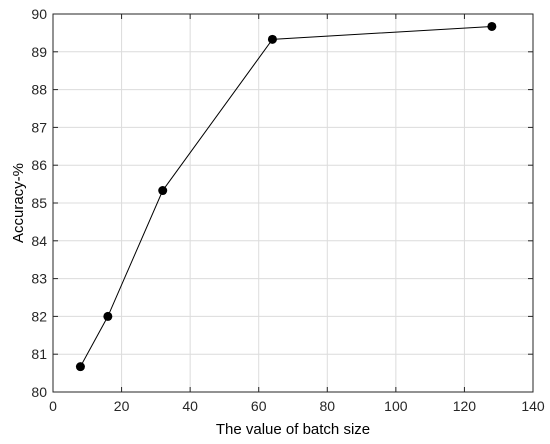 The image size is (550, 444). I want to click on x-tick-label: 0, so click(53, 406).